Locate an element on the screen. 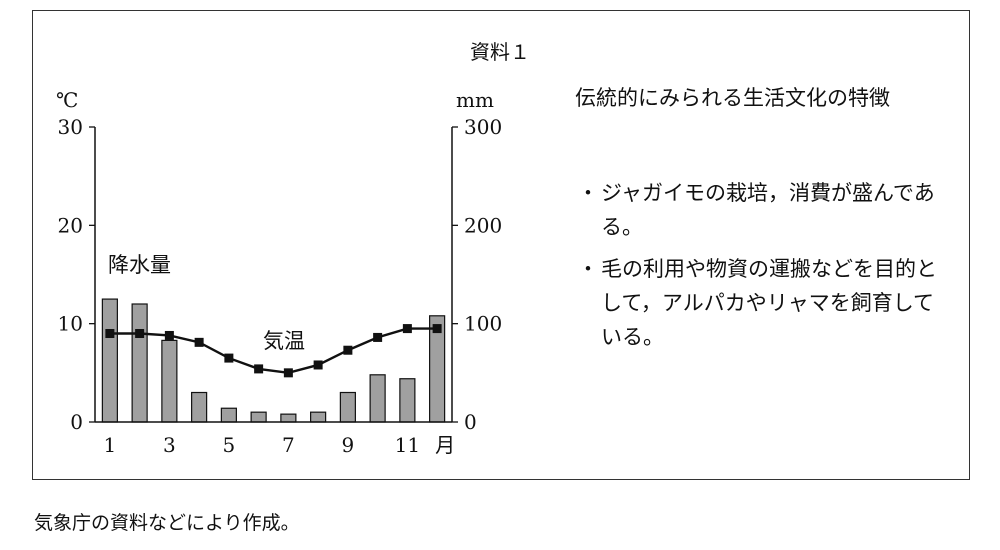 The height and width of the screenshot is (550, 1000). x-tick-label: 9 is located at coordinates (348, 445).